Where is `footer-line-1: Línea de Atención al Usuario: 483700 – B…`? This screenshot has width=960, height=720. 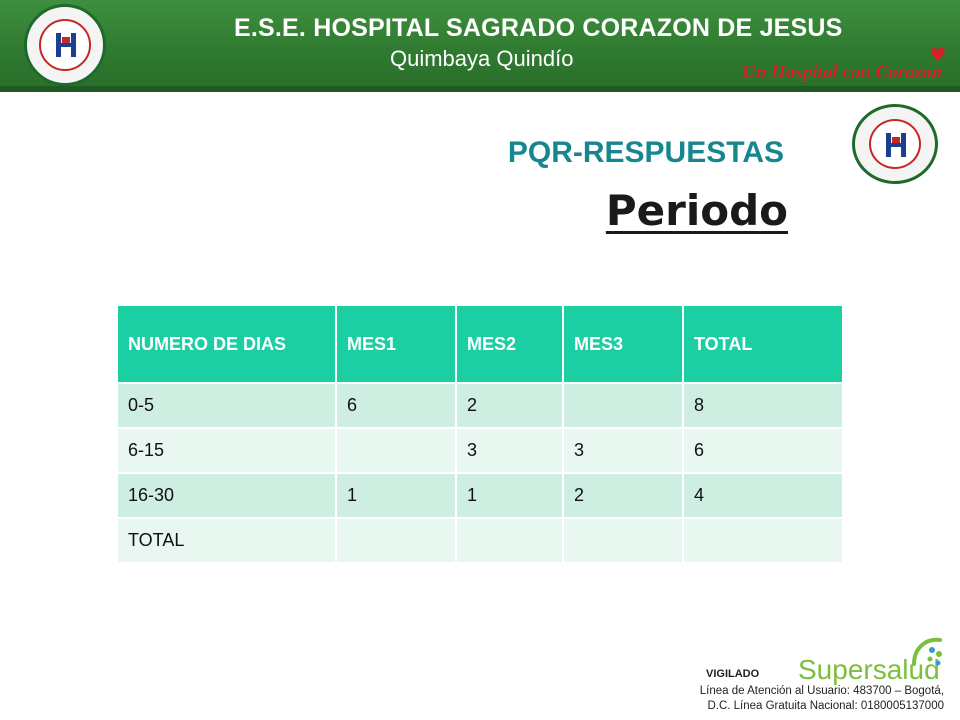
footer-line-1: Línea de Atención al Usuario: 483700 – B… is located at coordinates (821, 691).